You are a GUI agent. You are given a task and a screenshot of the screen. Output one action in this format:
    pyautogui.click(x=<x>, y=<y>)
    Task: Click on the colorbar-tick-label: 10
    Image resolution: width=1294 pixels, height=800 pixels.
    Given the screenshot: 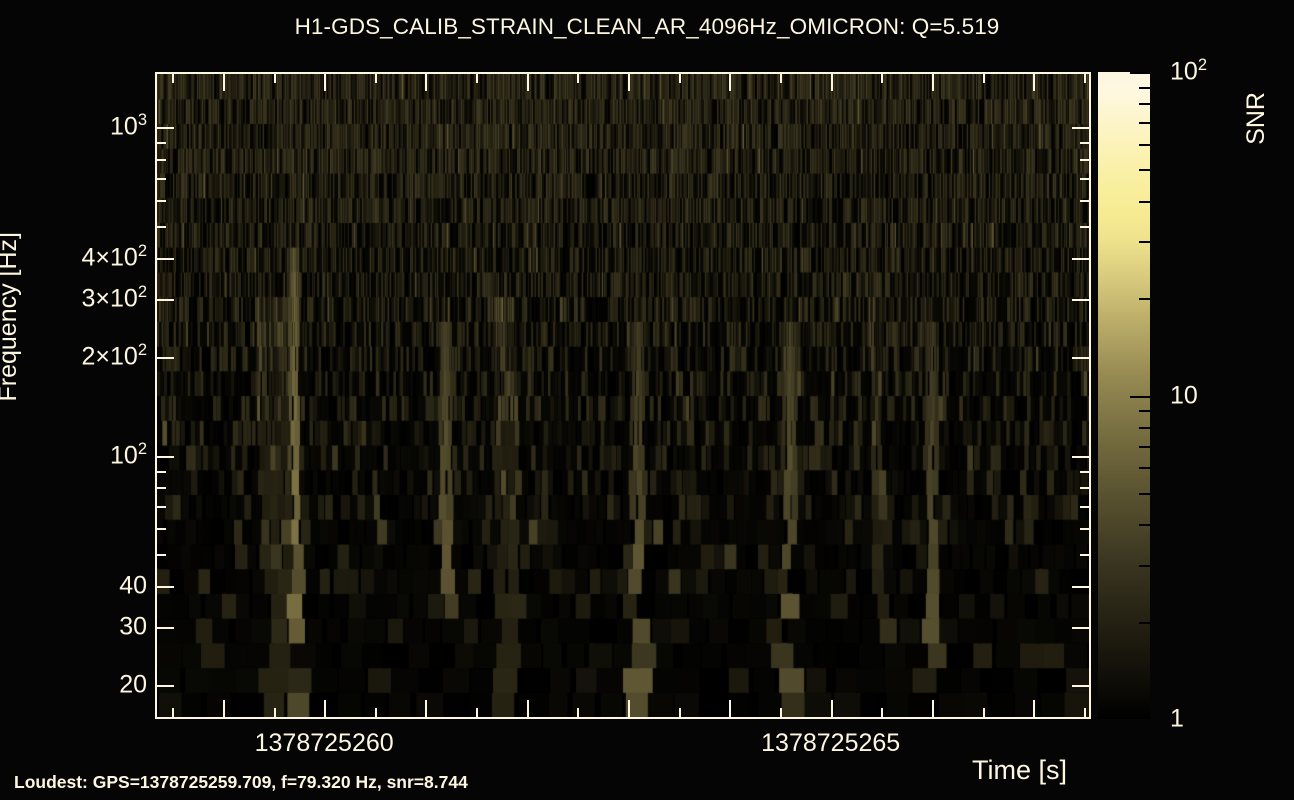 What is the action you would take?
    pyautogui.click(x=1184, y=395)
    